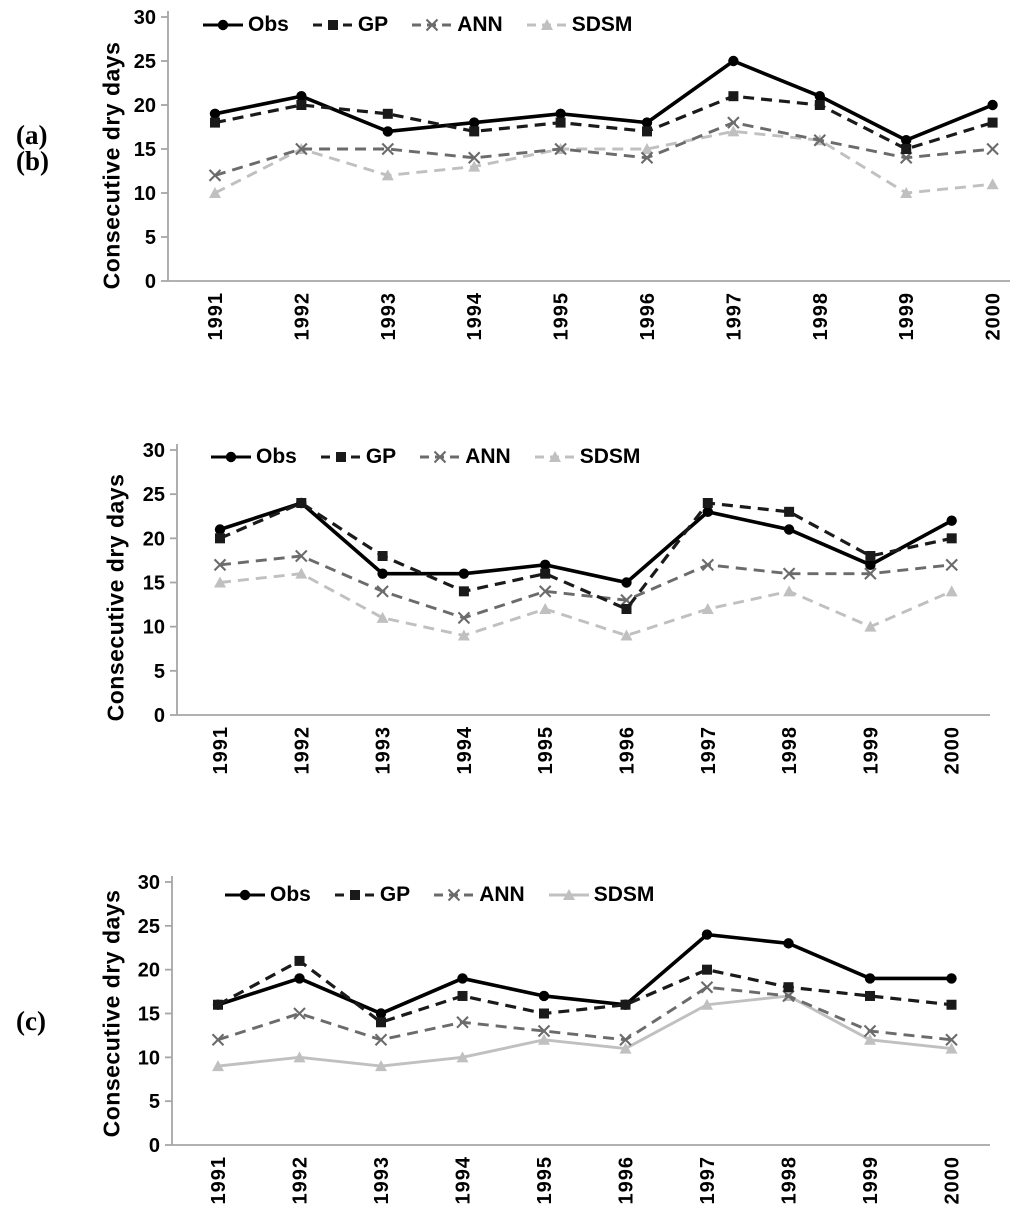  What do you see at coordinates (32, 161) in the screenshot?
I see `panel-label-b: (b)` at bounding box center [32, 161].